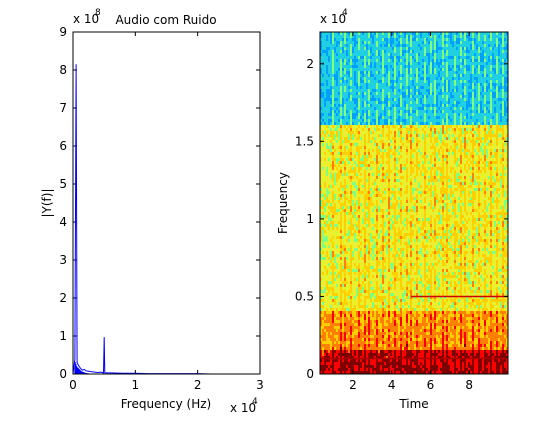 The width and height of the screenshot is (560, 425). What do you see at coordinates (63, 146) in the screenshot?
I see `fft-y-tick-label: 6` at bounding box center [63, 146].